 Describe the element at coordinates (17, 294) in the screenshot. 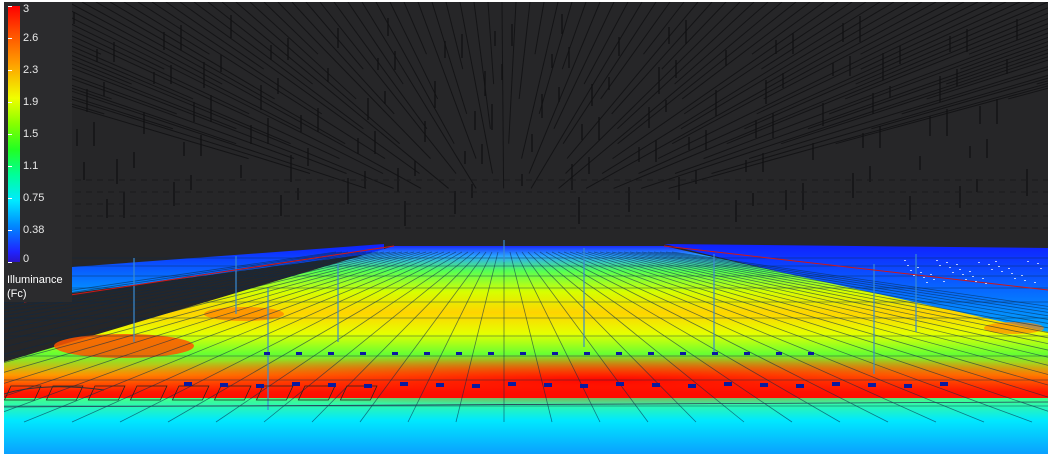

I see `legend-title-line2: (Fc)` at that location.